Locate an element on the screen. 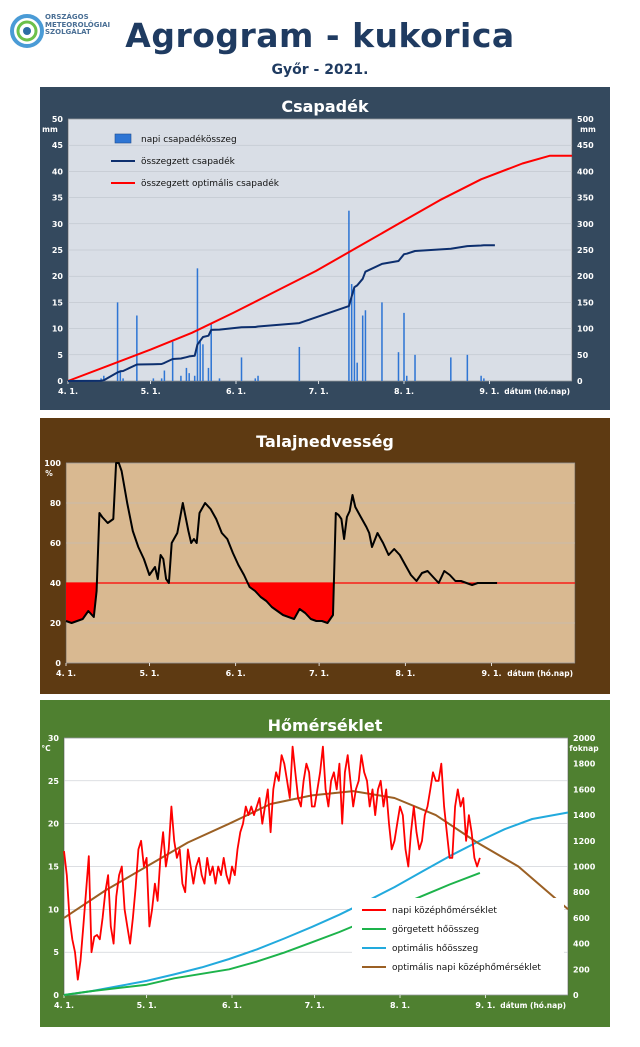  y2-tick-label: 50 is located at coordinates (583, 355).